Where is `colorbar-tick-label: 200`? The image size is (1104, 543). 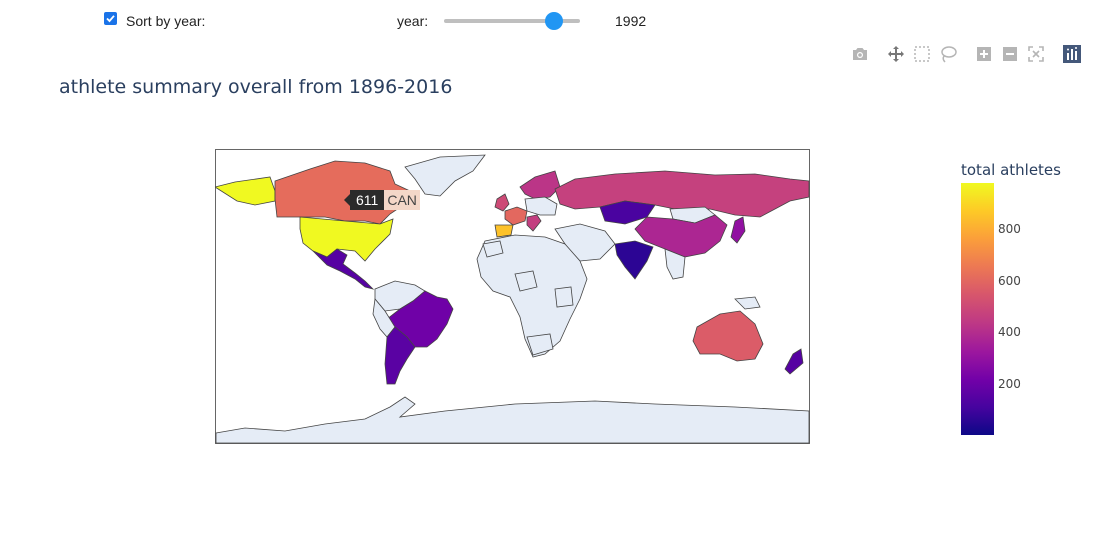 colorbar-tick-label: 200 is located at coordinates (1009, 383).